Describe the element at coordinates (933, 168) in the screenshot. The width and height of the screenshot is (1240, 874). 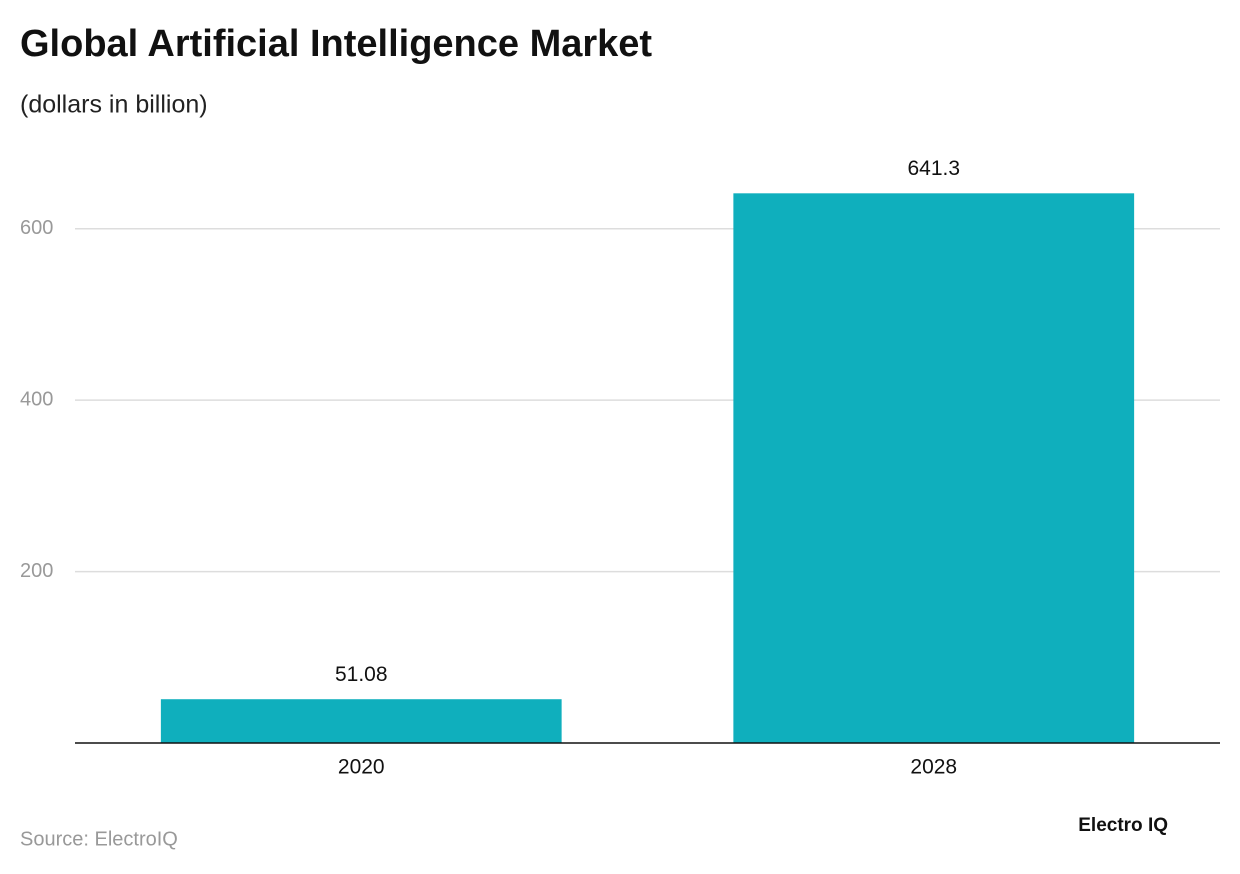
I see `value-label: 641.3` at that location.